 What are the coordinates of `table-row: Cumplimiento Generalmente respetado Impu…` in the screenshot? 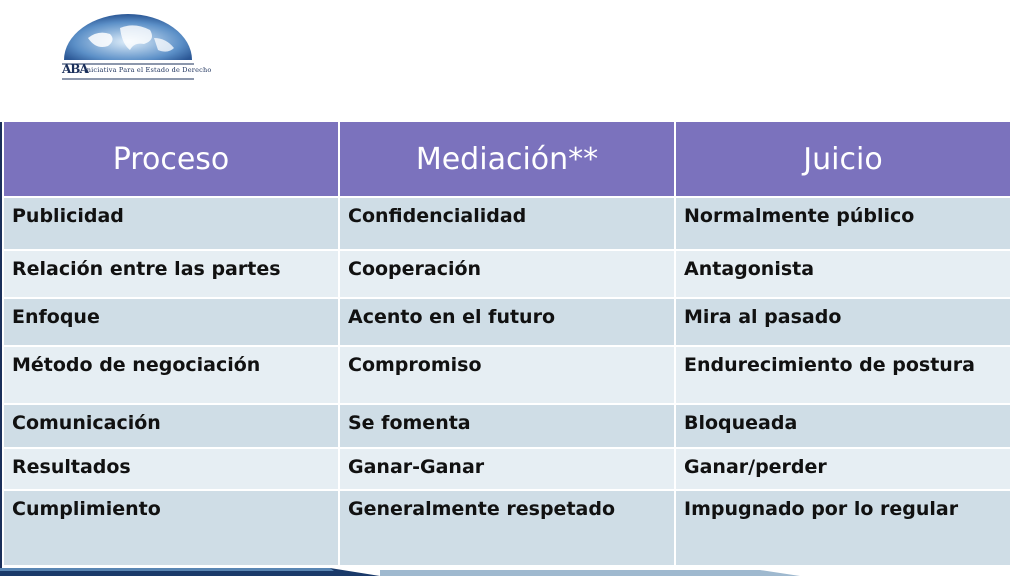 It's located at (507, 528).